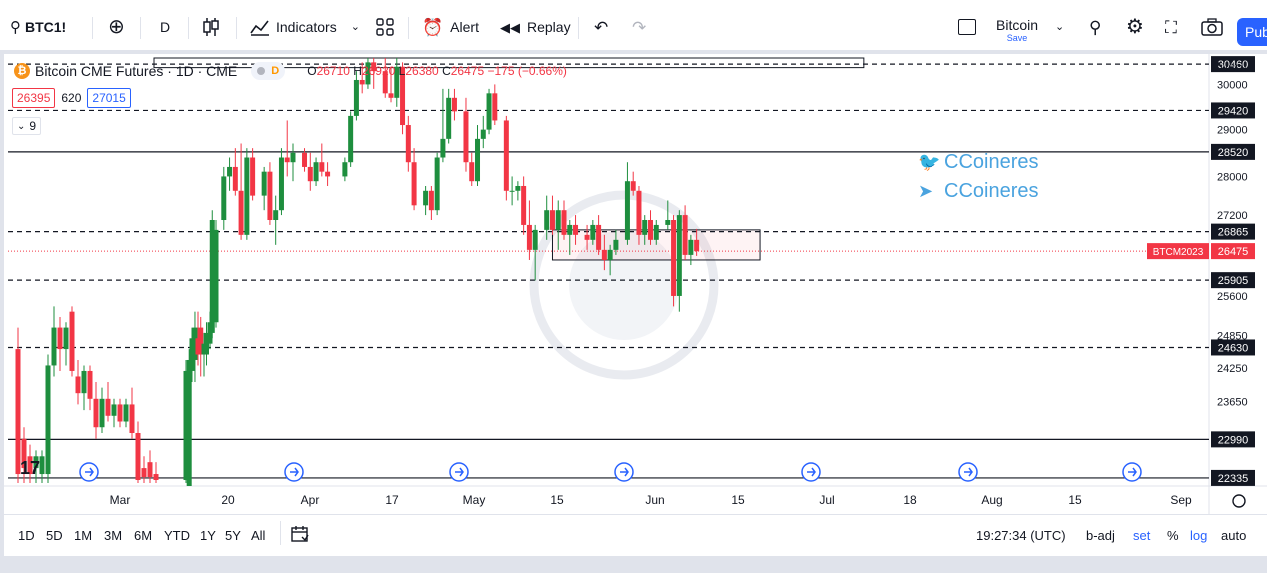 The height and width of the screenshot is (573, 1267). What do you see at coordinates (967, 27) in the screenshot?
I see `layout-checkbox` at bounding box center [967, 27].